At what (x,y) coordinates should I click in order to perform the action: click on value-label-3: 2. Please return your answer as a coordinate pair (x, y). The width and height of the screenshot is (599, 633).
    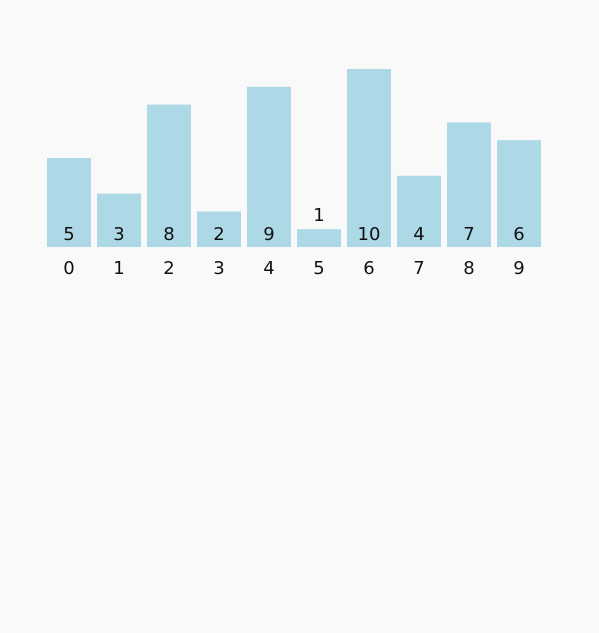
    Looking at the image, I should click on (218, 234).